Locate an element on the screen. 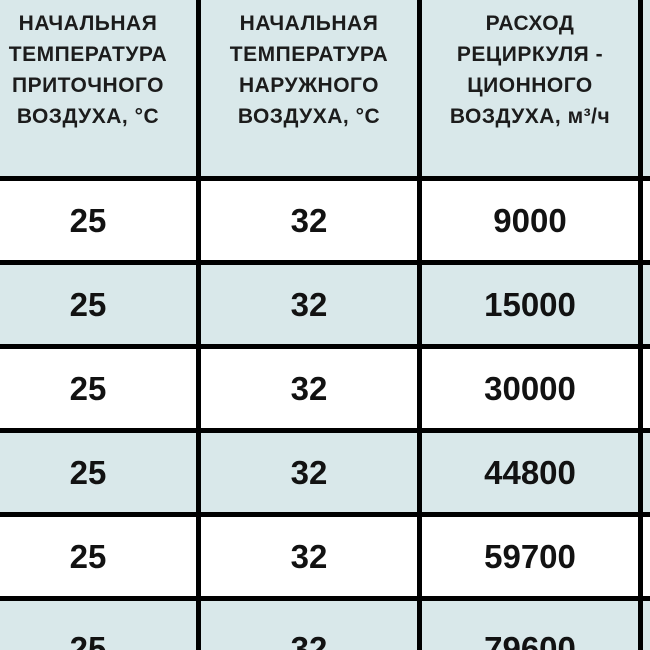  cell-recirc-flow: 44800 is located at coordinates (530, 472).